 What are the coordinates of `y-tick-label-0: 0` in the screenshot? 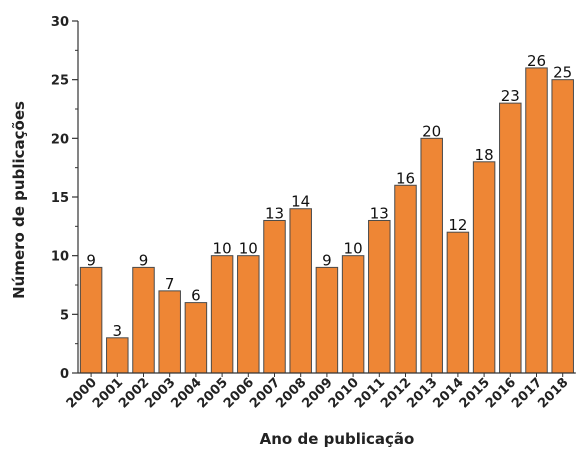 It's located at (64, 374).